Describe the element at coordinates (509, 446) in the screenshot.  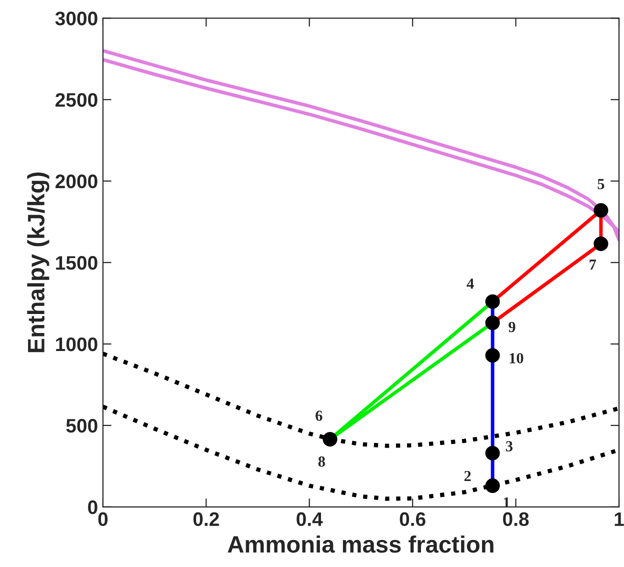
I see `annotation: 3` at that location.